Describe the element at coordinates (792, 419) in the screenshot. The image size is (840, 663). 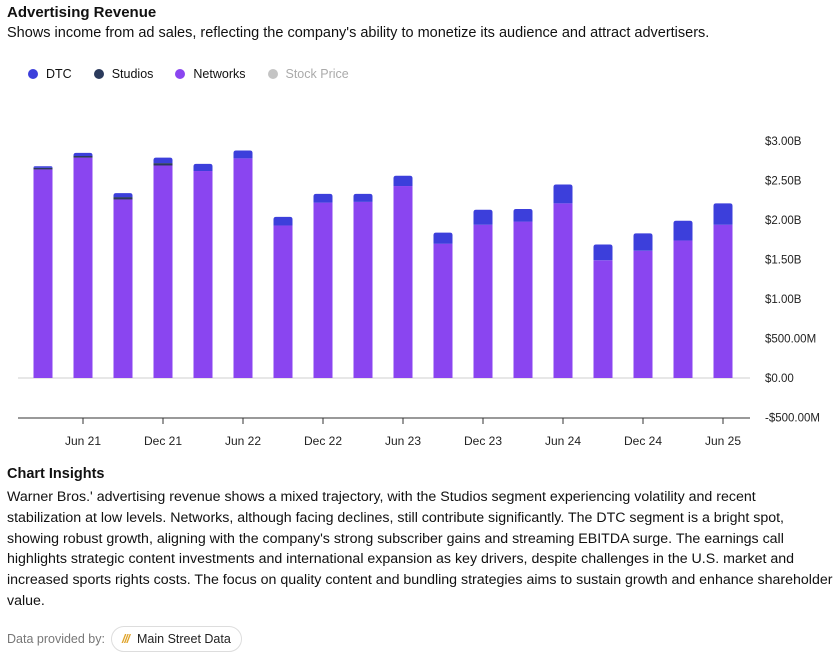
I see `y-tick-label: -$500.00M` at that location.